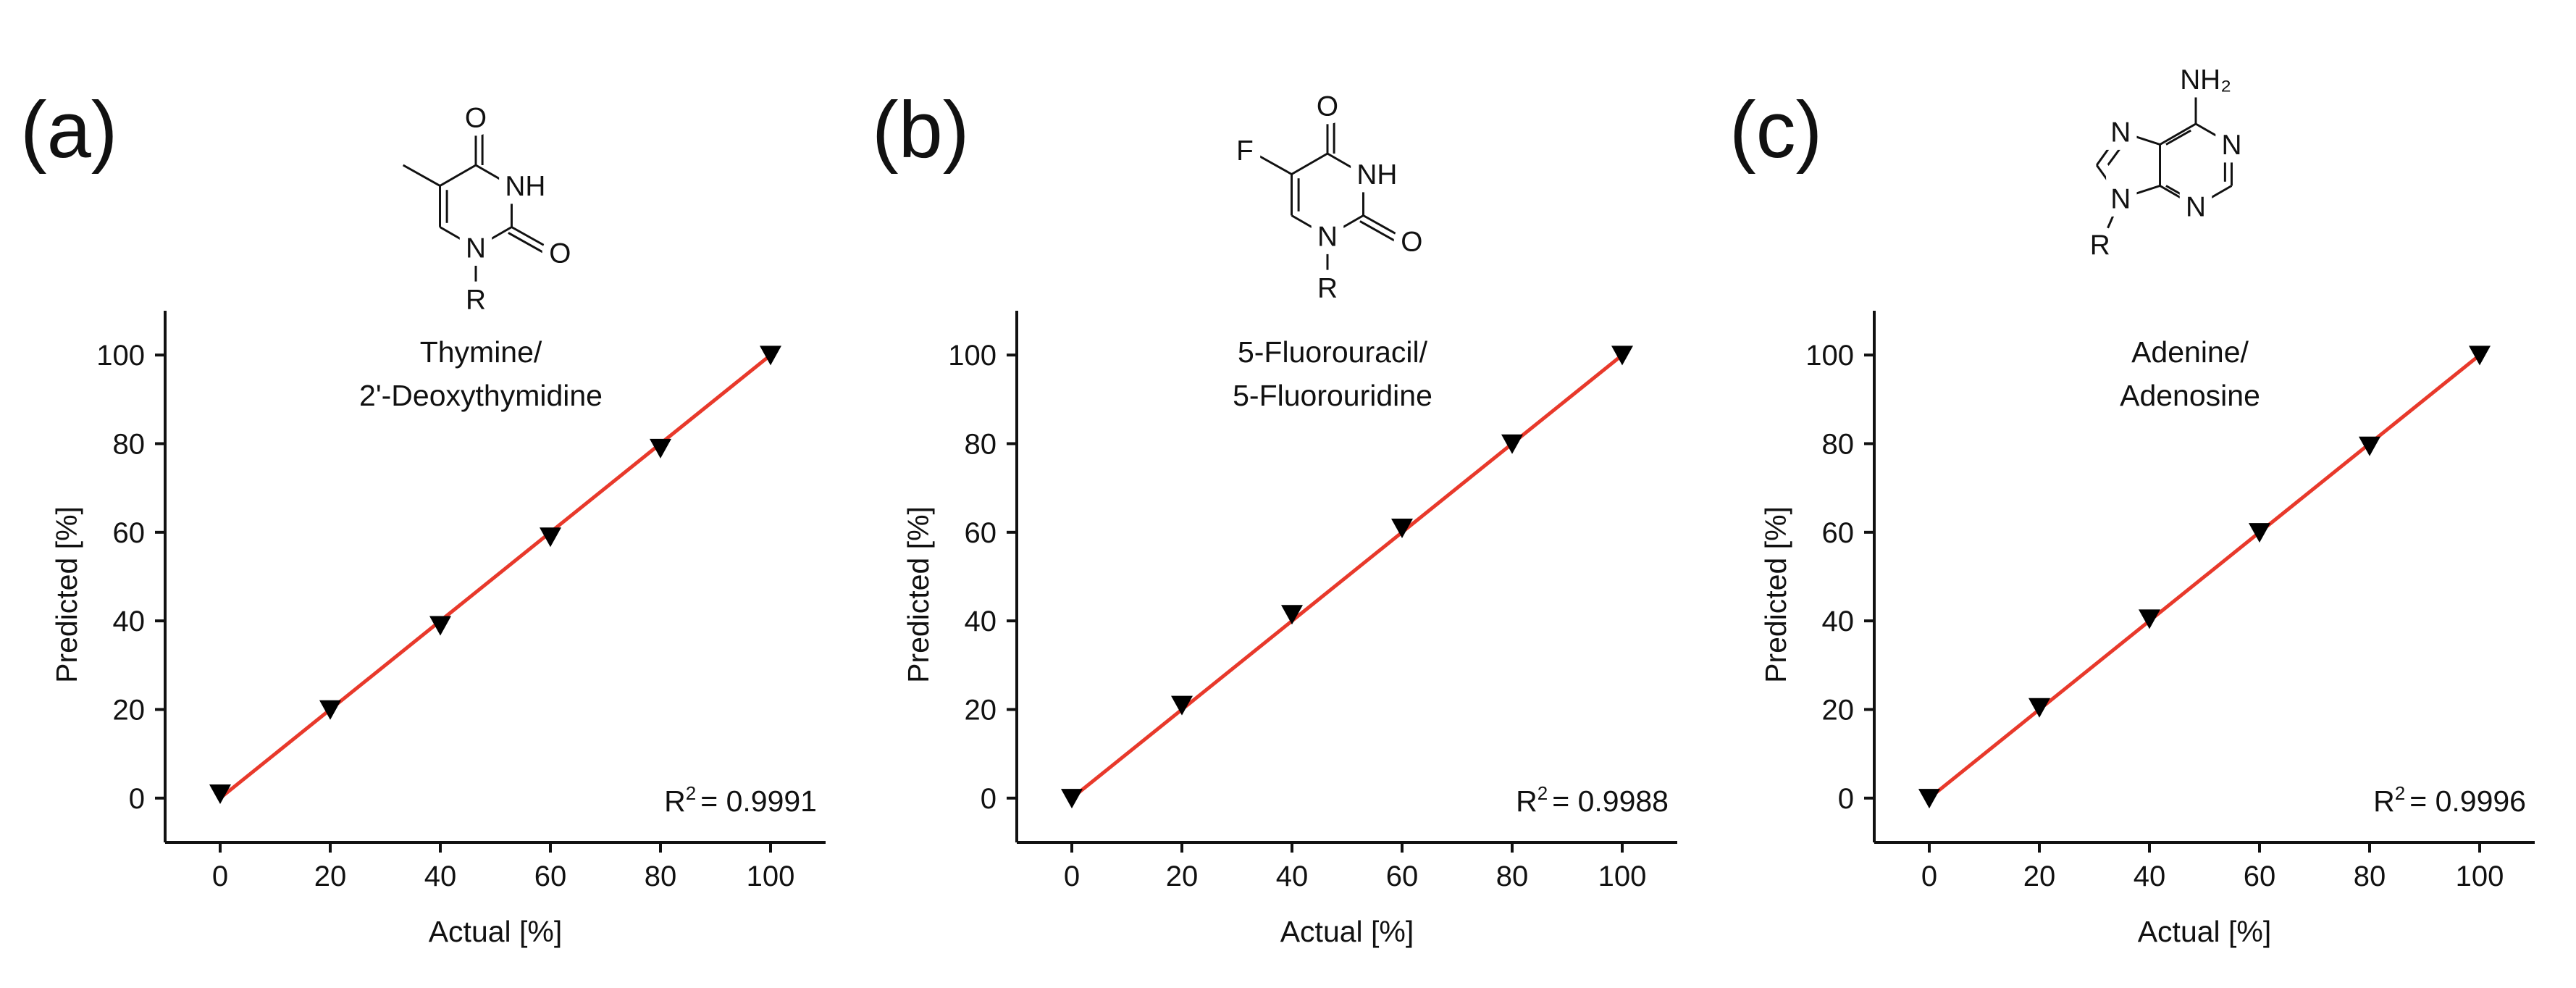  What do you see at coordinates (1775, 594) in the screenshot?
I see `y-axis-title: Predicted [%]` at bounding box center [1775, 594].